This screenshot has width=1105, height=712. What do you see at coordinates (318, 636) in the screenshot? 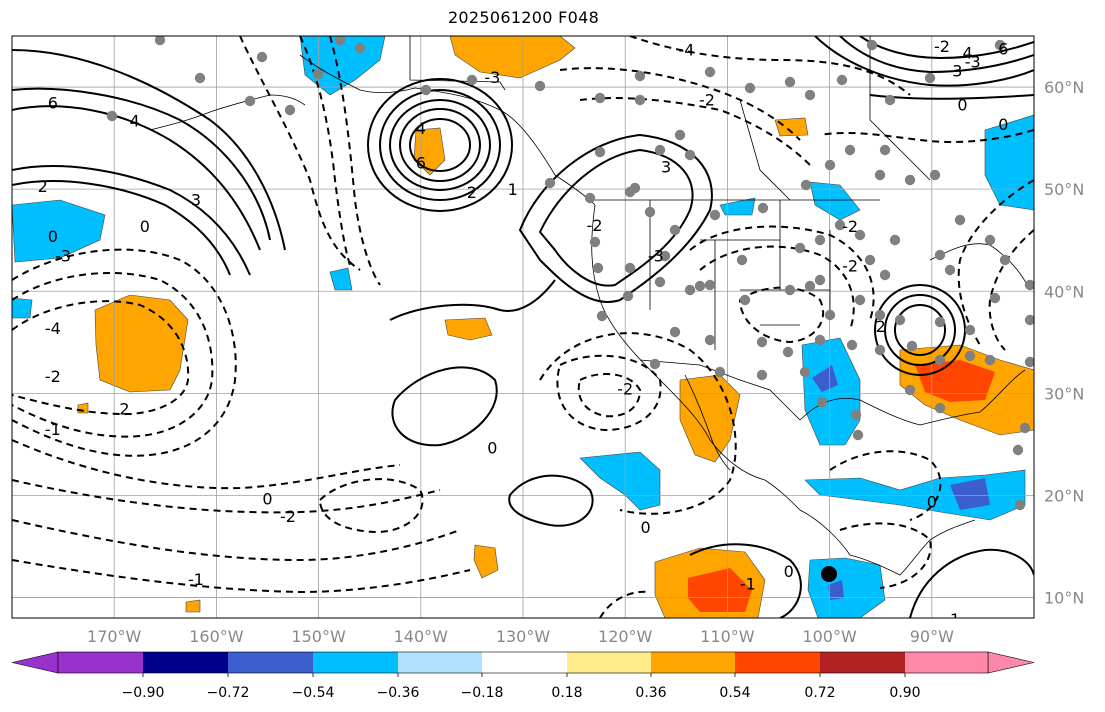
I see `lon-tick-label: 150°W` at bounding box center [318, 636].